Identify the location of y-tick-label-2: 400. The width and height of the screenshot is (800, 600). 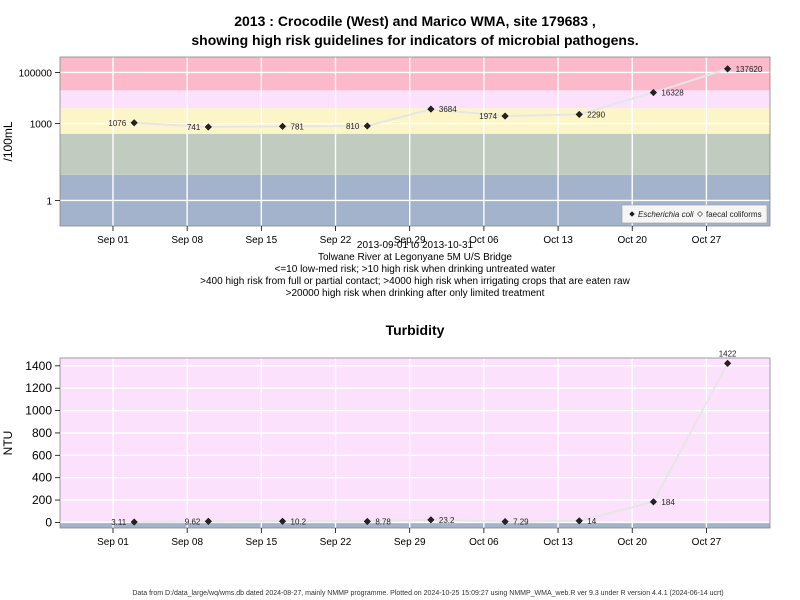
(42, 478).